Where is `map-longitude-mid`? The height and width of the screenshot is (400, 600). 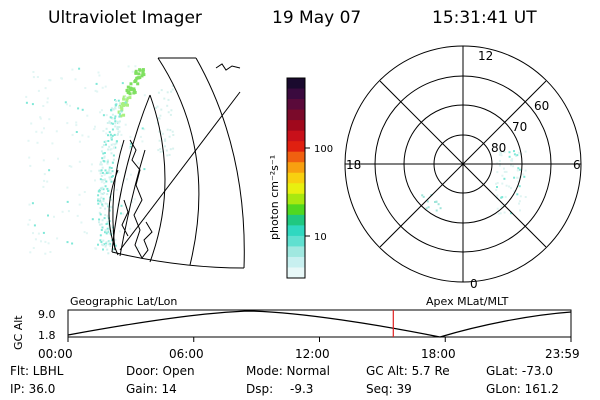
map-longitude-mid is located at coordinates (178, 161).